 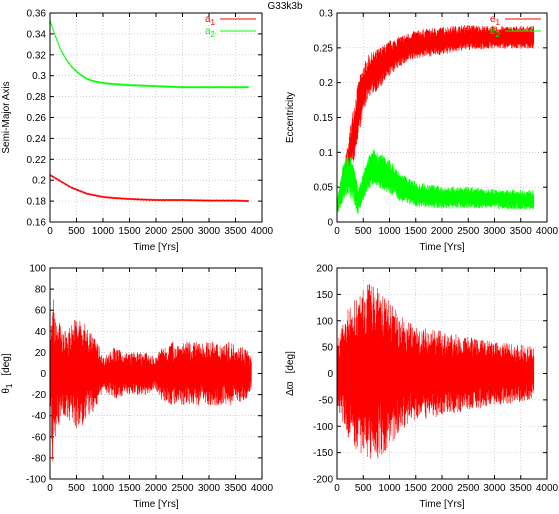 I want to click on y-tick-label: 50, so click(x=328, y=348).